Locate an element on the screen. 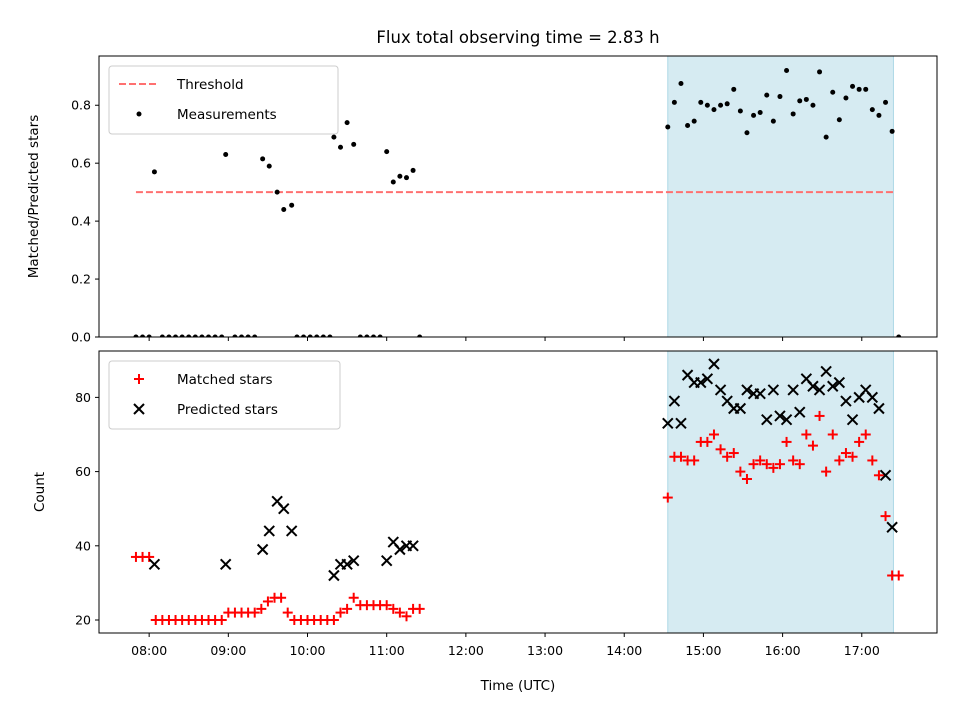  x-tick-label: 09:00 is located at coordinates (228, 650).